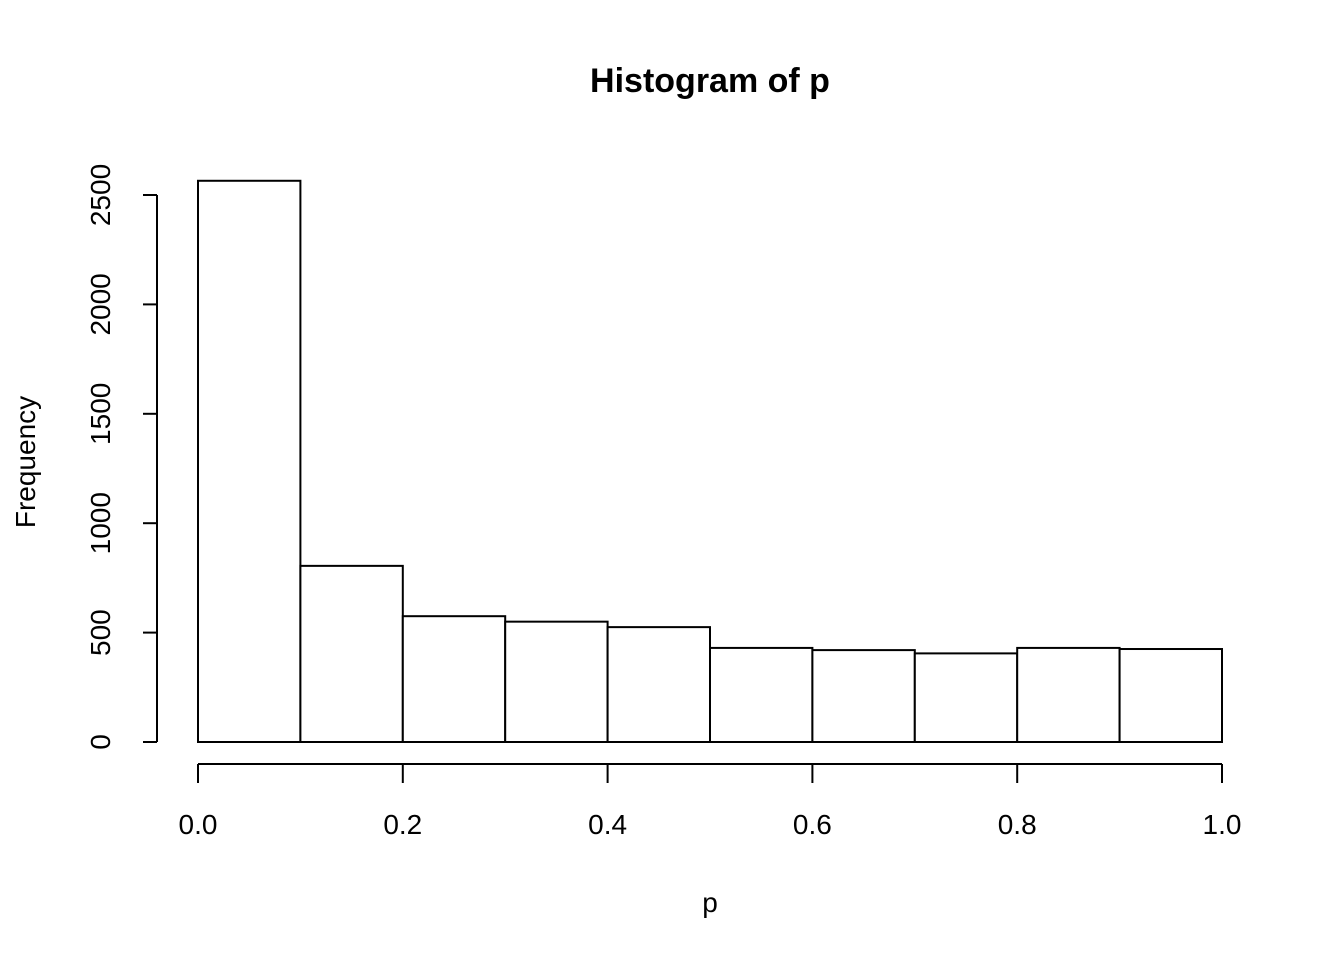 This screenshot has height=960, width=1344. What do you see at coordinates (1222, 824) in the screenshot?
I see `x-tick-label: 1.0` at bounding box center [1222, 824].